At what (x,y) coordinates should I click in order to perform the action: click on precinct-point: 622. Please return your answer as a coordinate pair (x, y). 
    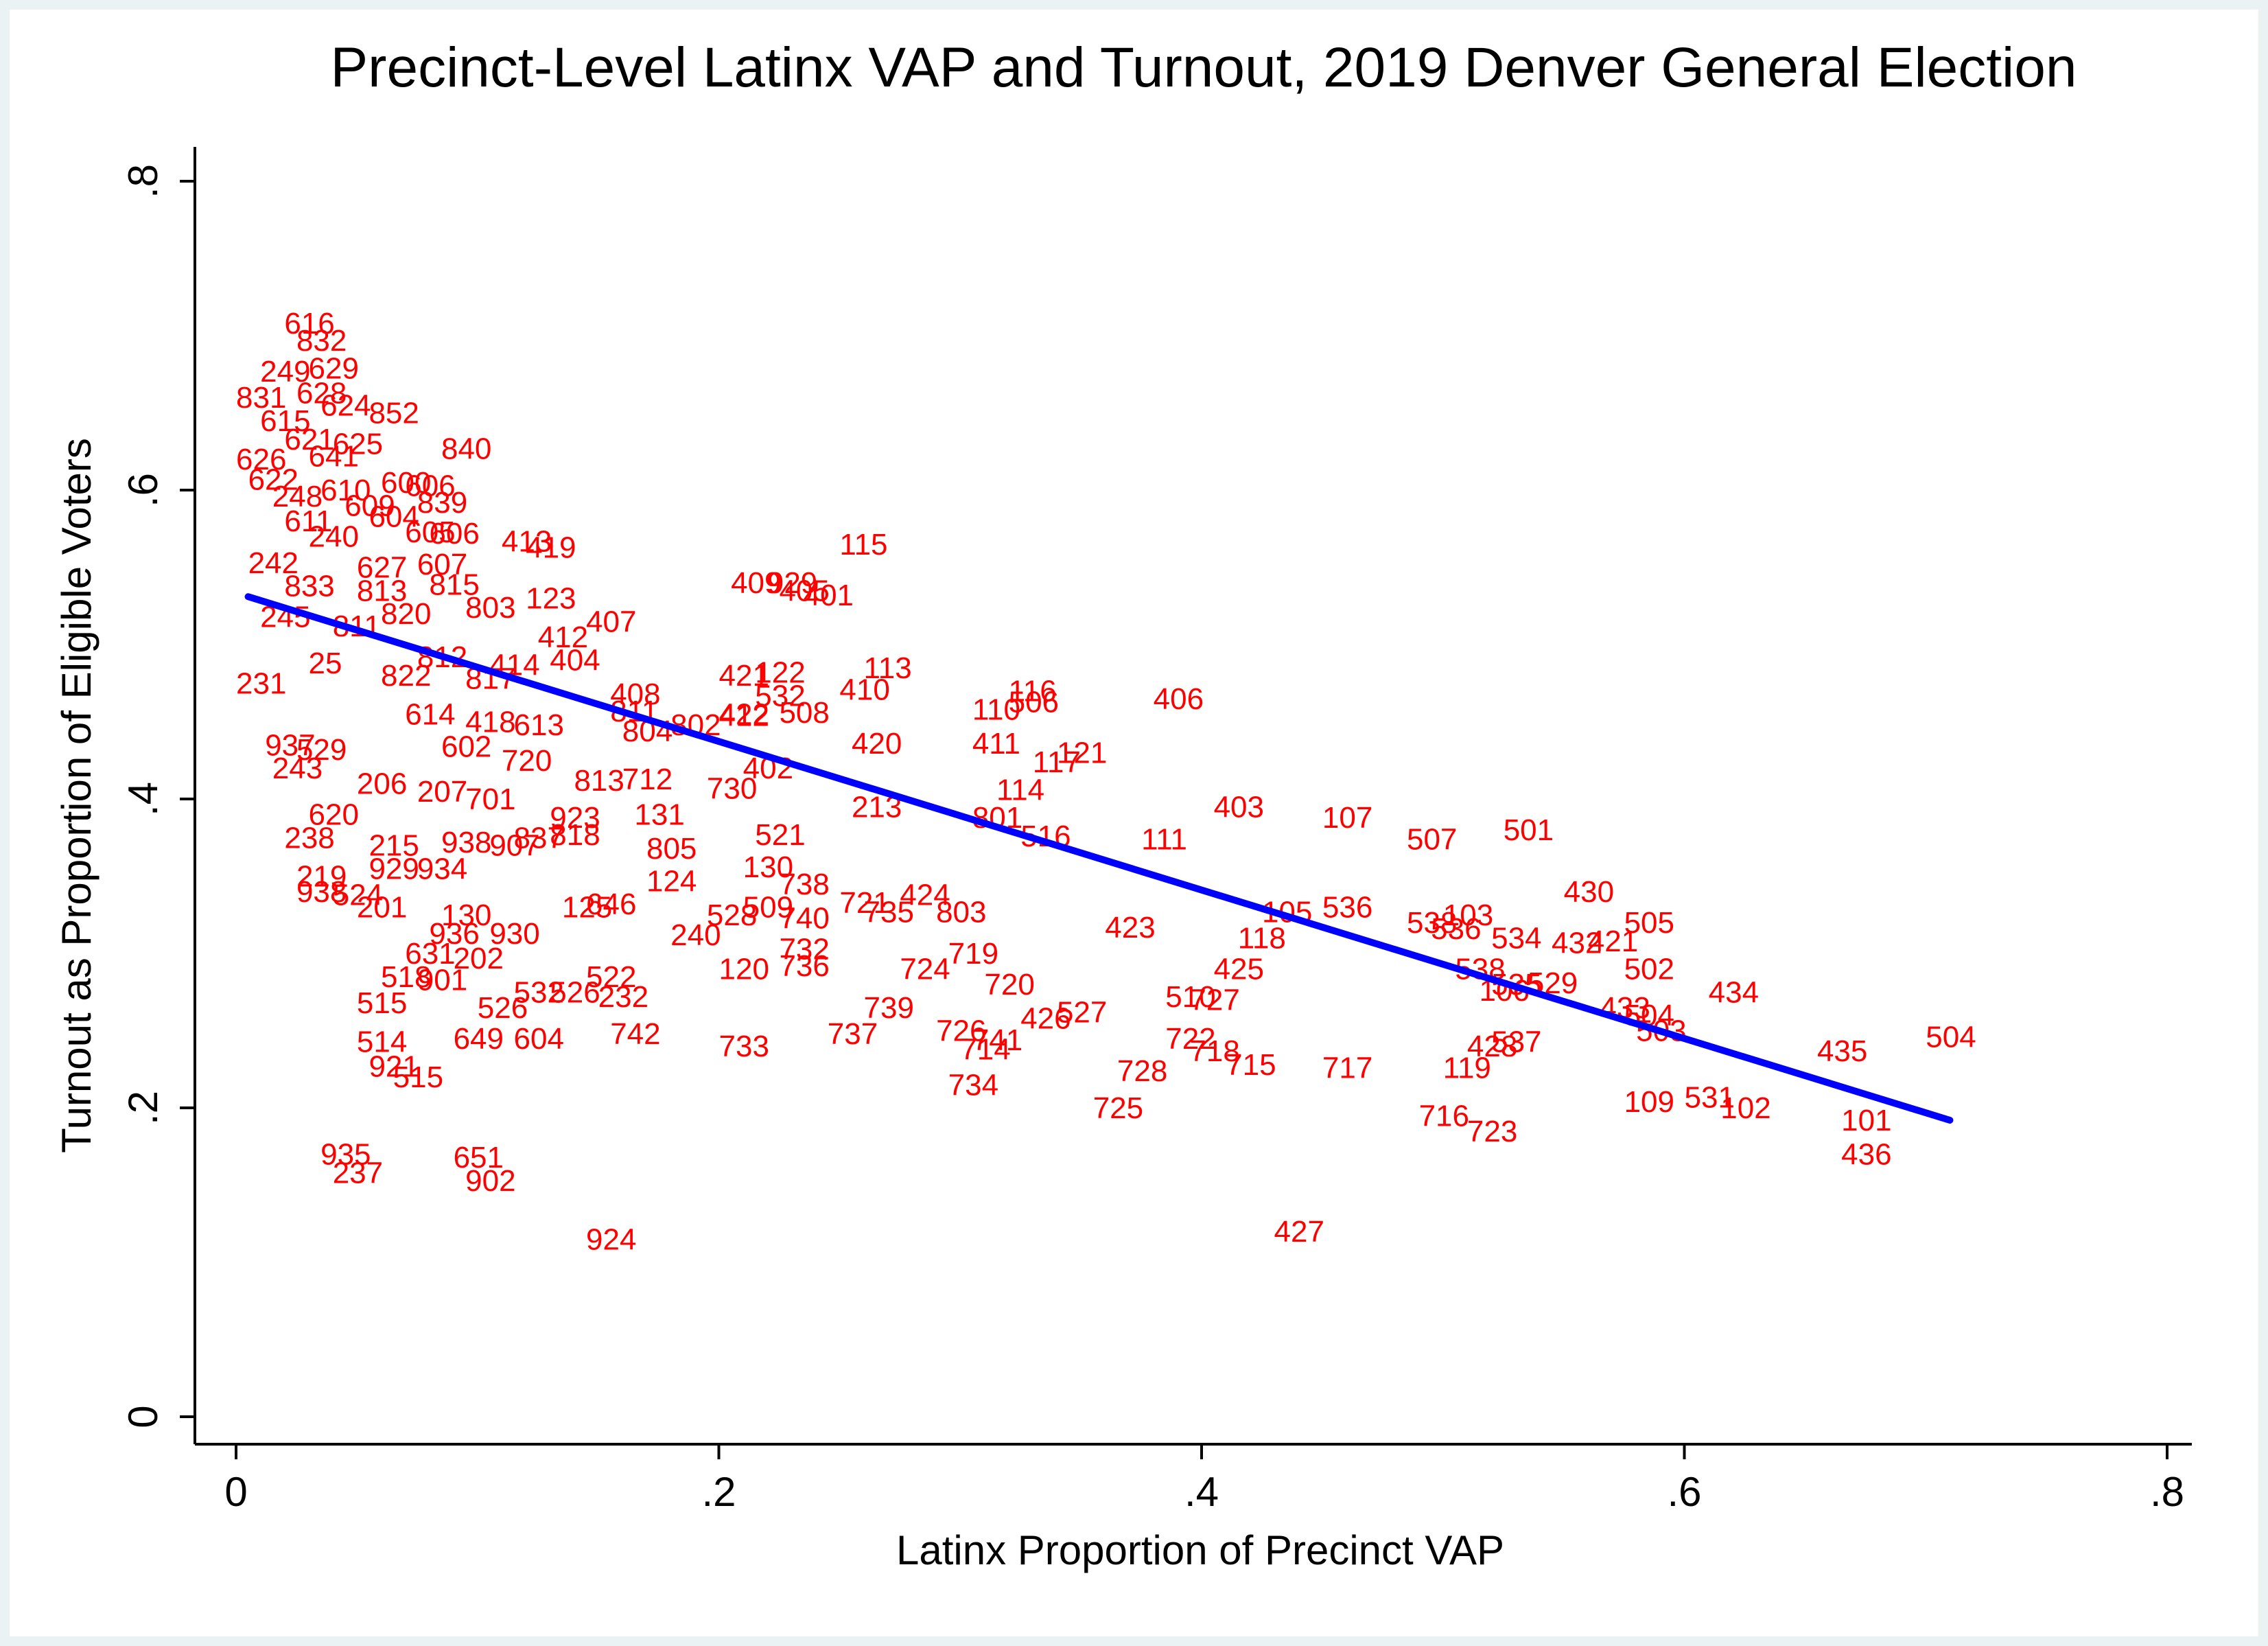
    Looking at the image, I should click on (273, 480).